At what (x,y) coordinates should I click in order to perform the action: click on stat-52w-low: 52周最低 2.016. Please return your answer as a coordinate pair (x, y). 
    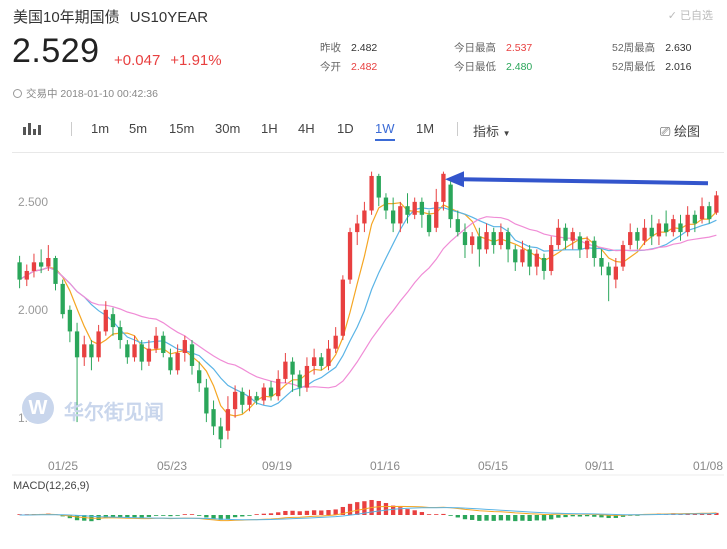
    Looking at the image, I should click on (651, 66).